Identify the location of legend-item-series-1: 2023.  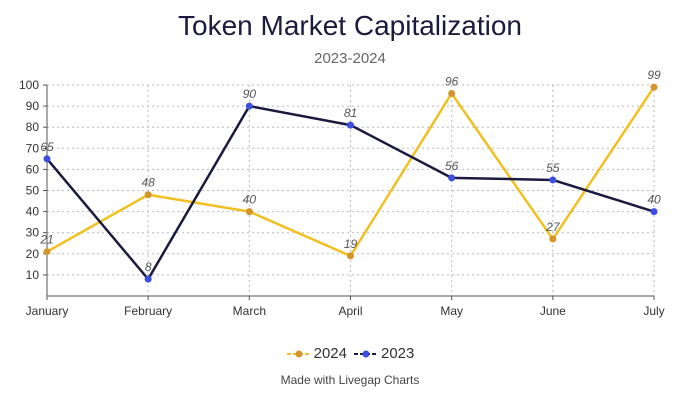
(383, 353).